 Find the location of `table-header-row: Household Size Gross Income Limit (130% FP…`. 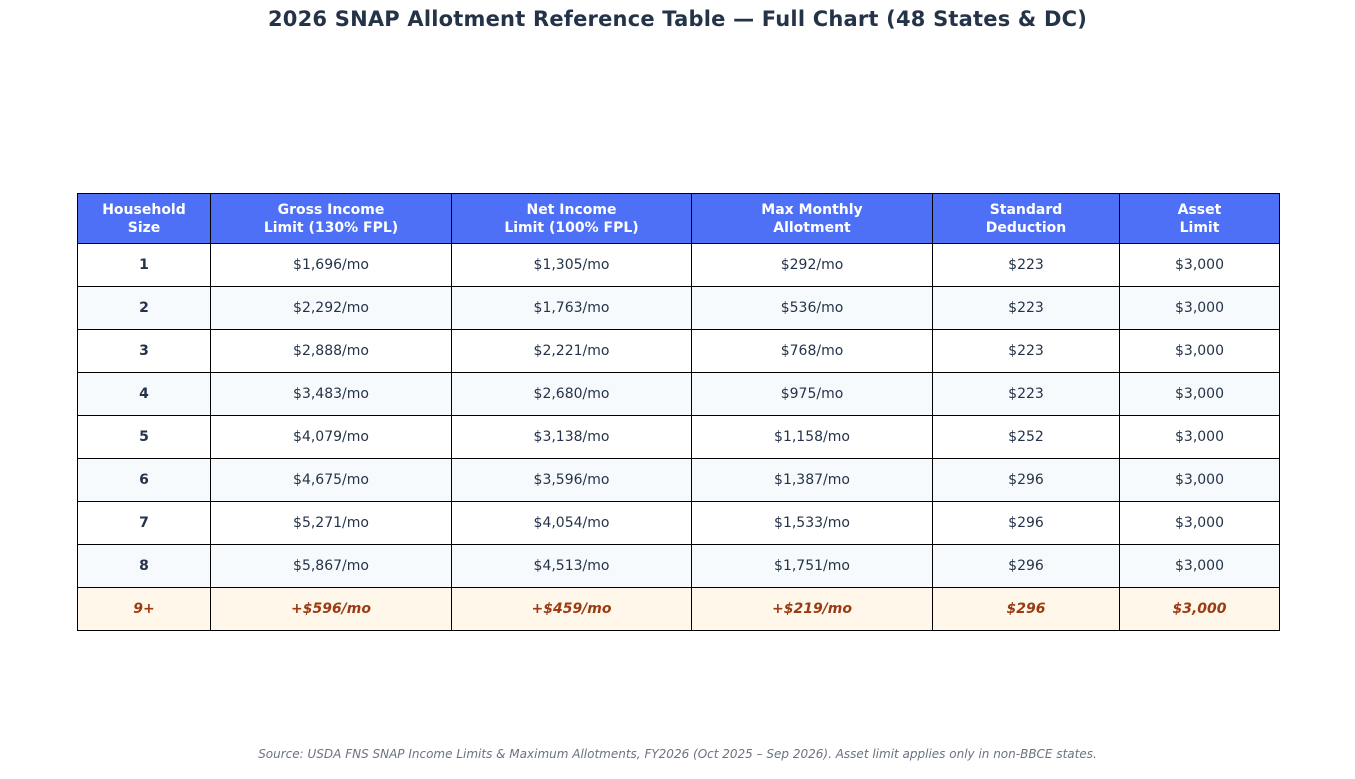

table-header-row: Household Size Gross Income Limit (130% FP… is located at coordinates (678, 218).